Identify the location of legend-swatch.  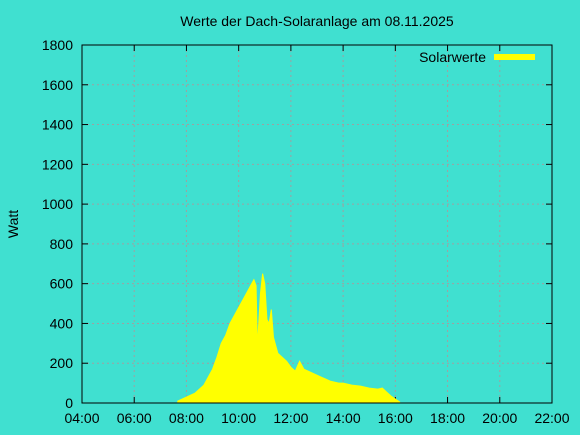
(514, 57).